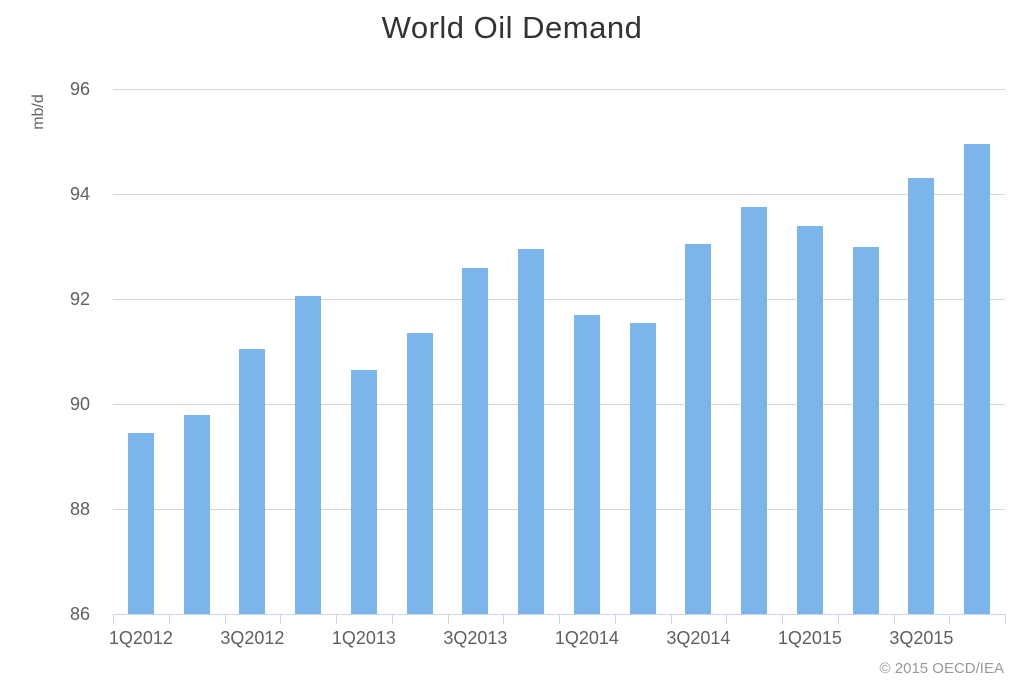 This screenshot has width=1024, height=683. I want to click on x-axis-label-1Q2013: 1Q2013, so click(363, 638).